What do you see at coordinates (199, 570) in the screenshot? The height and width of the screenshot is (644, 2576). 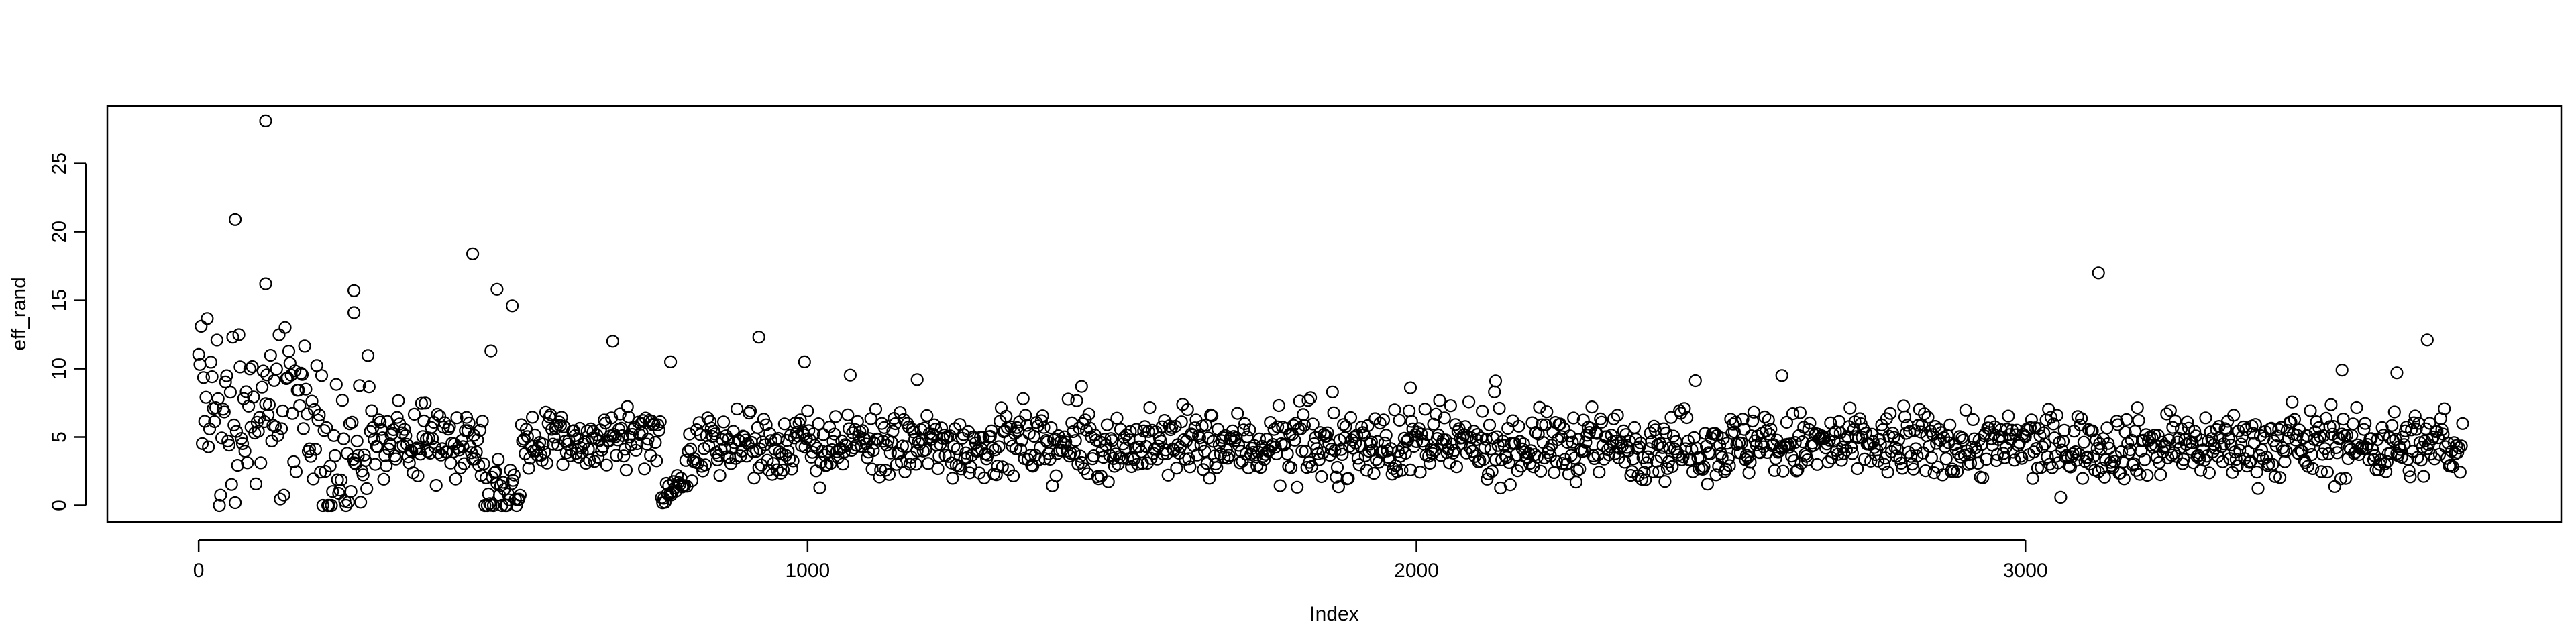 I see `x-tick-label: 0` at bounding box center [199, 570].